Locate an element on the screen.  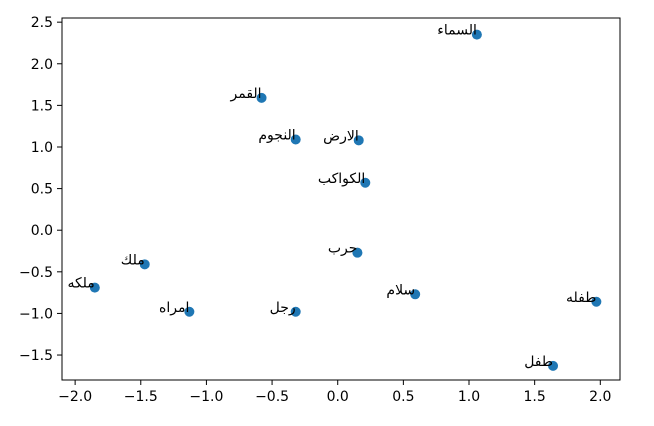
x-tick-label: −1.0 is located at coordinates (206, 397).